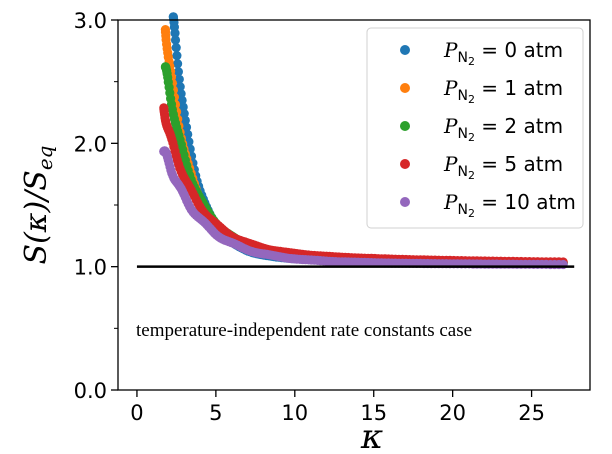 This screenshot has width=612, height=454. What do you see at coordinates (337, 407) in the screenshot?
I see `x-axis-ticks: 0 5 10 15 20 25` at bounding box center [337, 407].